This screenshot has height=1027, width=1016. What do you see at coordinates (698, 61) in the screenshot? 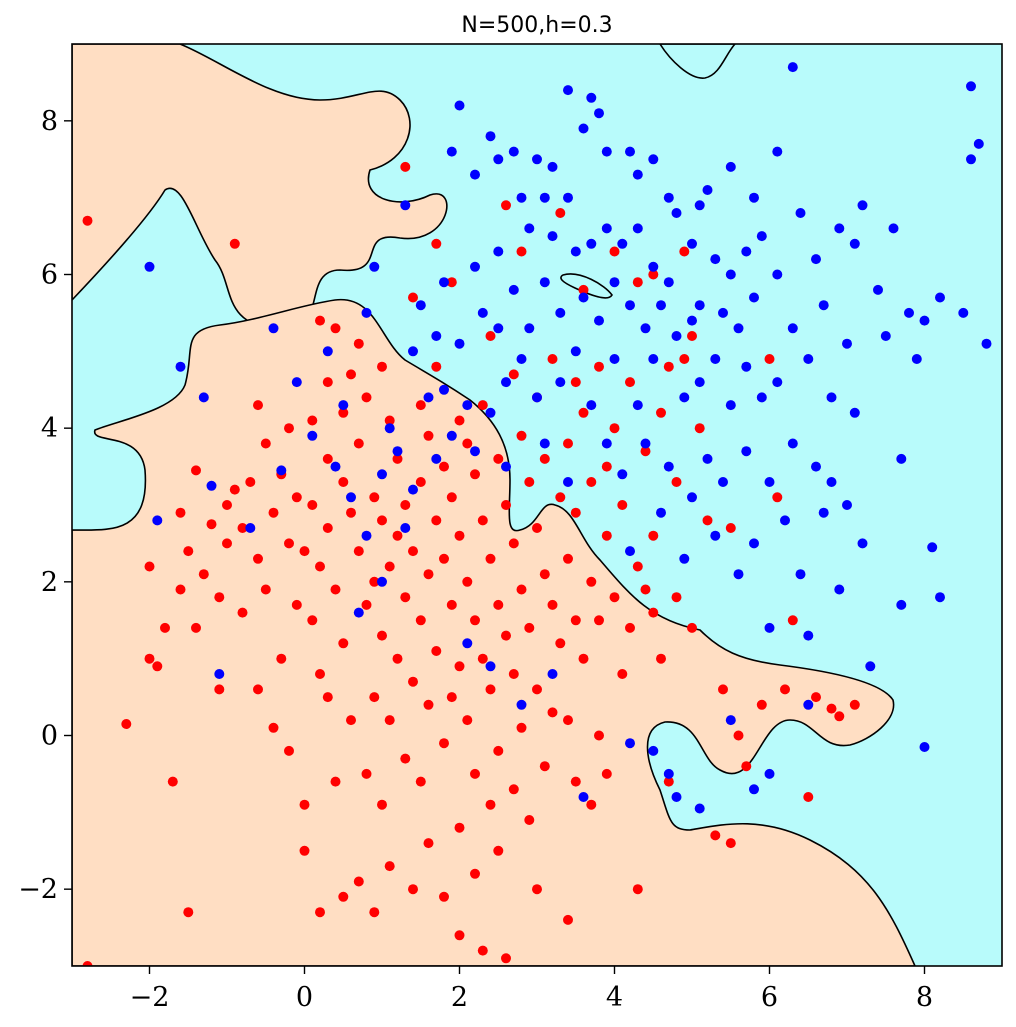
I see `blue-island-top` at bounding box center [698, 61].